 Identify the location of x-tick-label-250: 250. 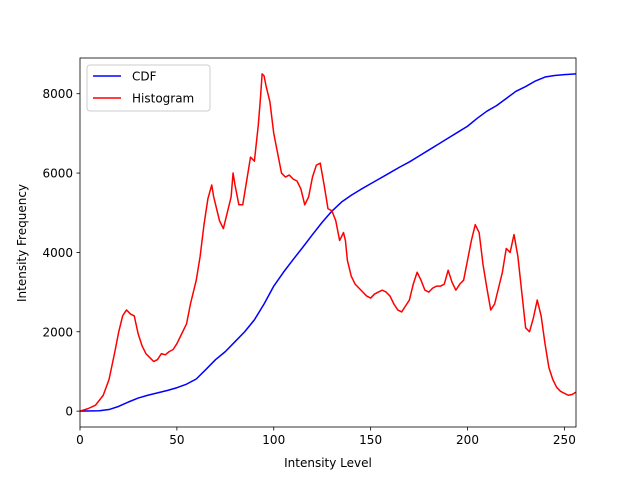
(564, 440).